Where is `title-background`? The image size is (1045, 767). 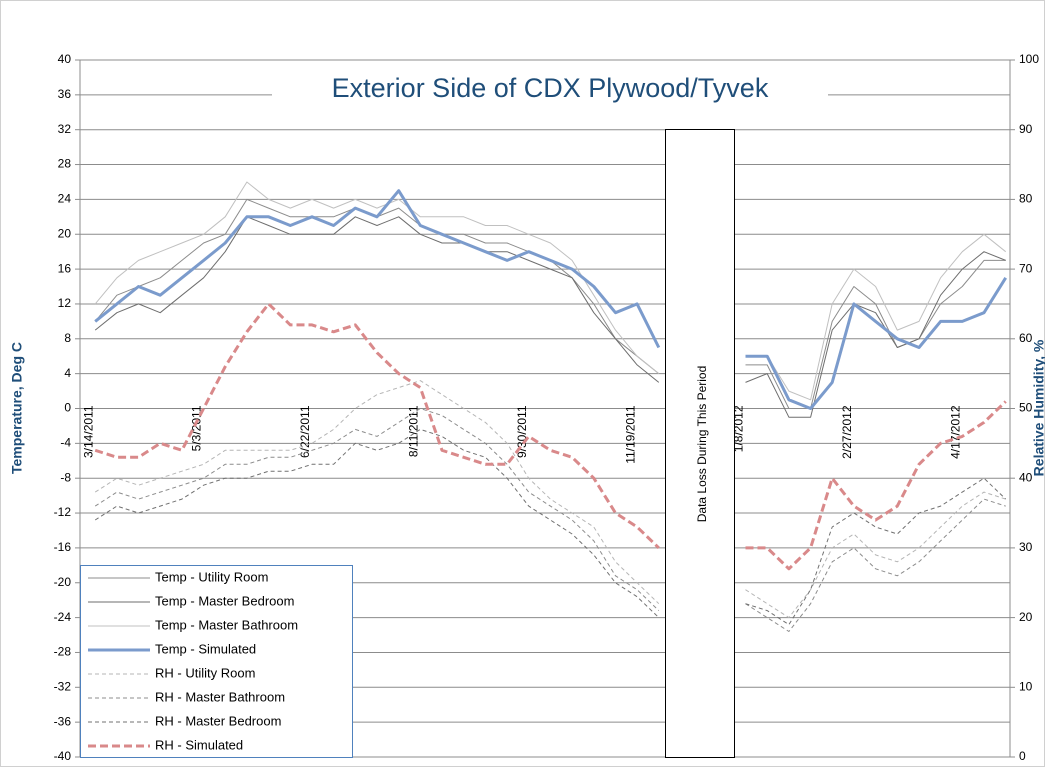
title-background is located at coordinates (550, 90).